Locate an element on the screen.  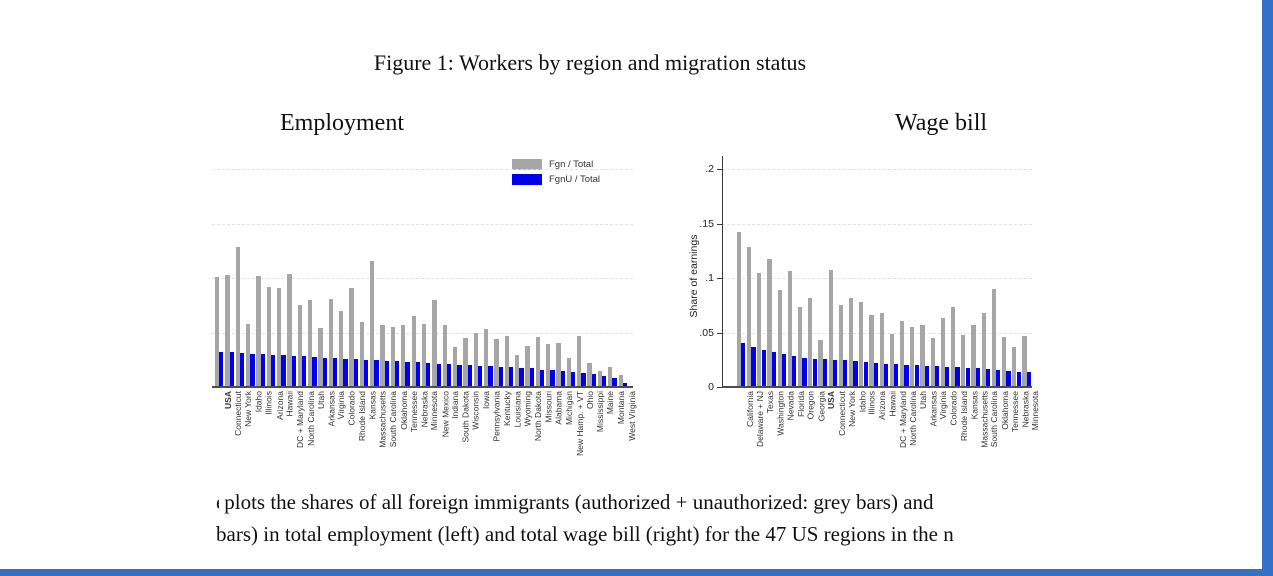
y-tick-mark-.2 is located at coordinates (719, 169).